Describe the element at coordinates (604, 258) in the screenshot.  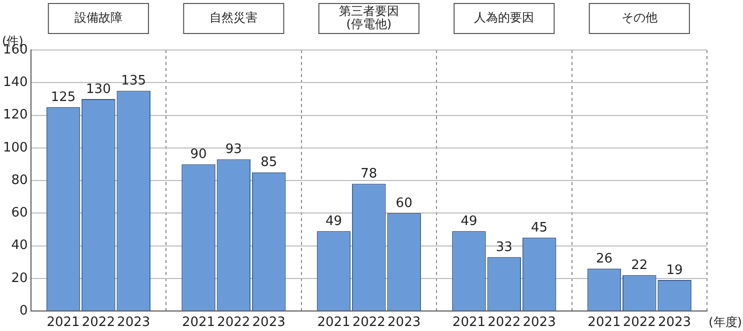
I see `data-label: 26` at that location.